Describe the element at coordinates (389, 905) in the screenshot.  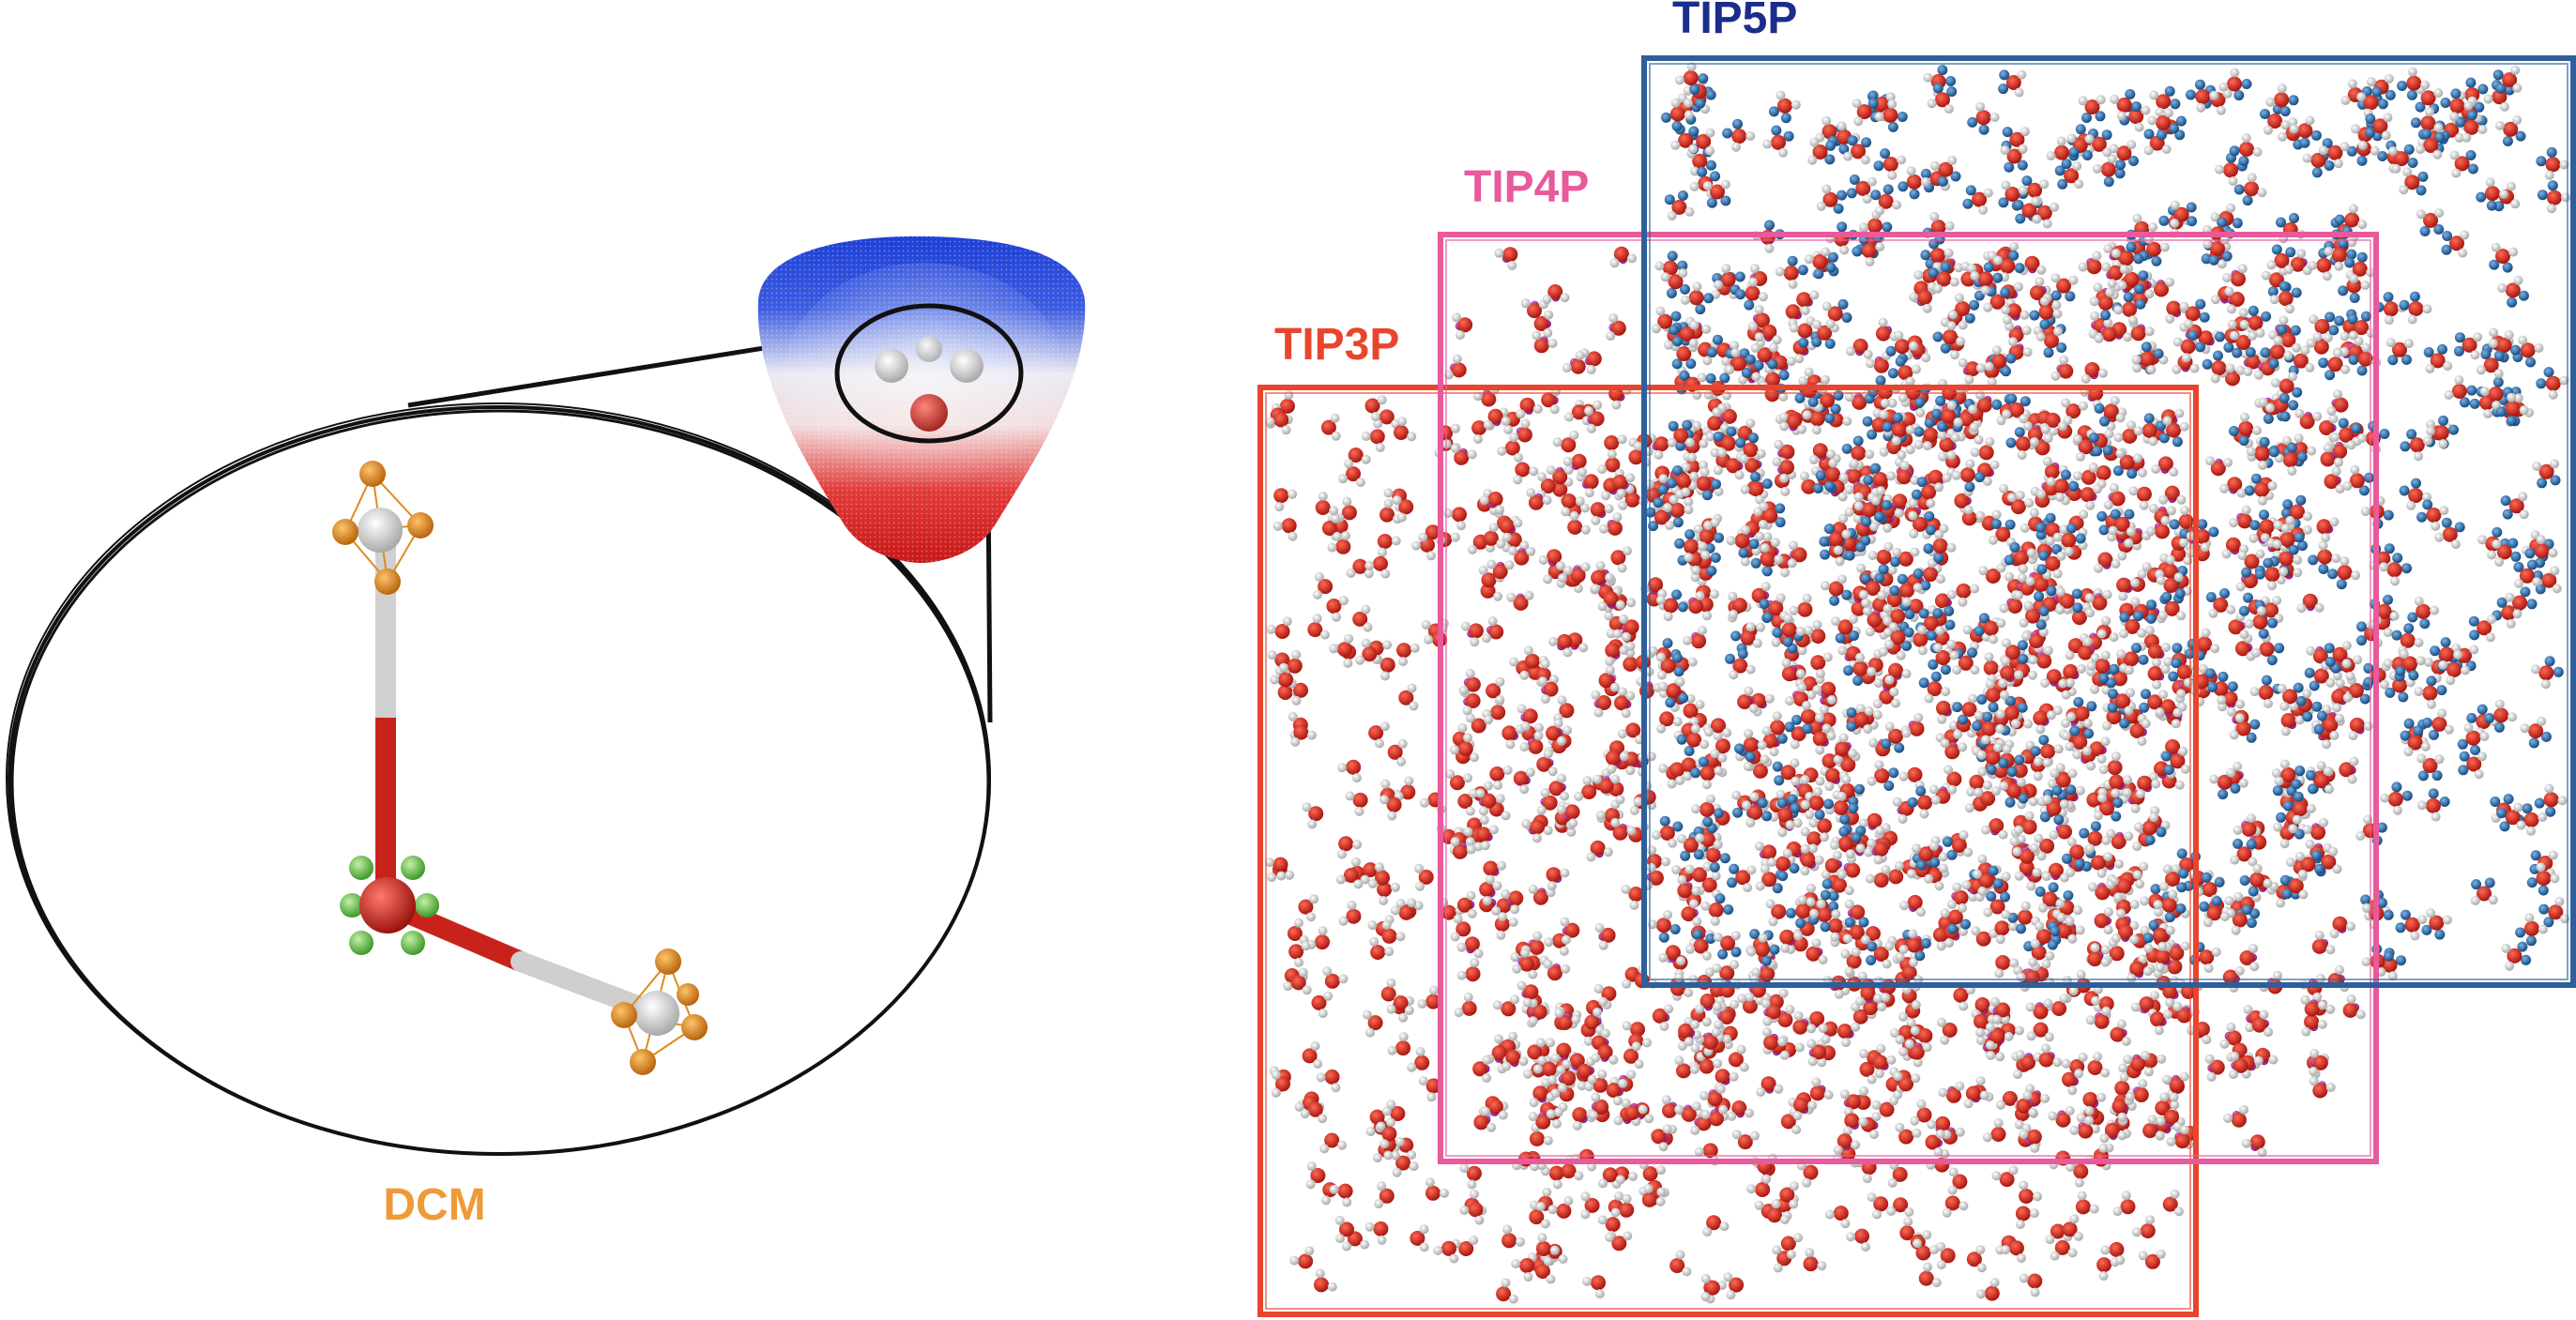
I see `oxygen-site` at that location.